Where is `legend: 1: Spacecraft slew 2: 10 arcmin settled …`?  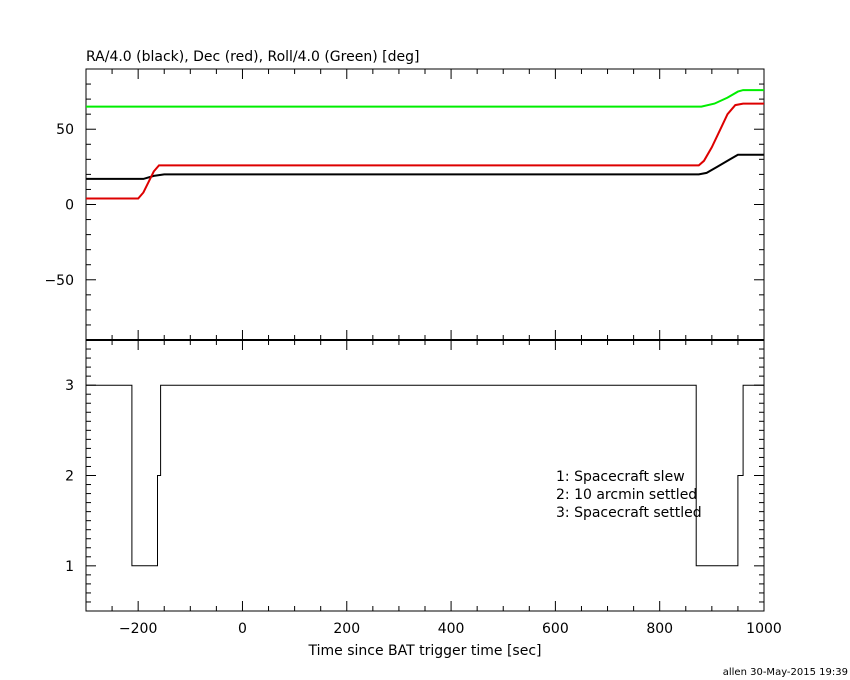
legend: 1: Spacecraft slew 2: 10 arcmin settled … is located at coordinates (629, 495).